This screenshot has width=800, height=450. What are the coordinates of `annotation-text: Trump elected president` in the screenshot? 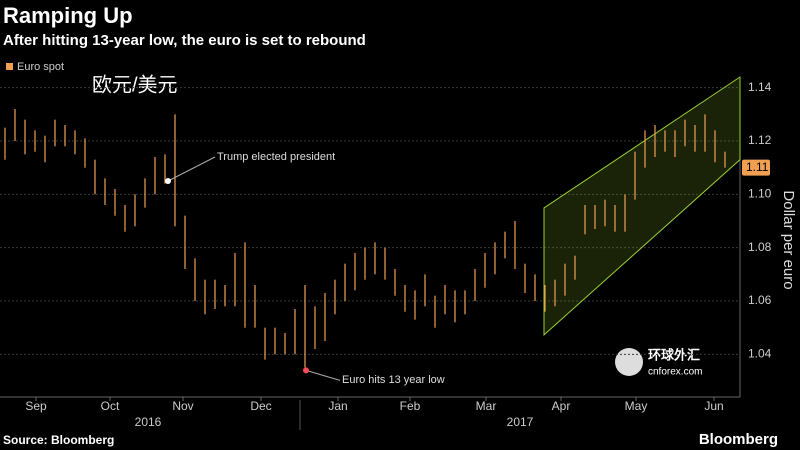 It's located at (276, 157).